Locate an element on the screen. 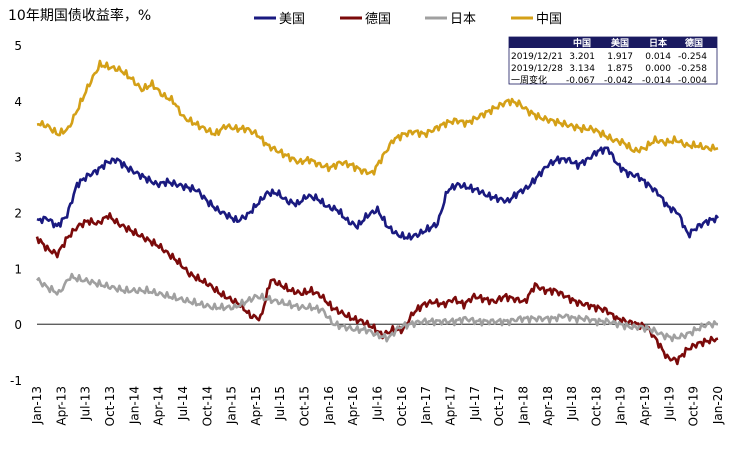 The height and width of the screenshot is (451, 740). x-tick-label: Jul-14 is located at coordinates (183, 403).